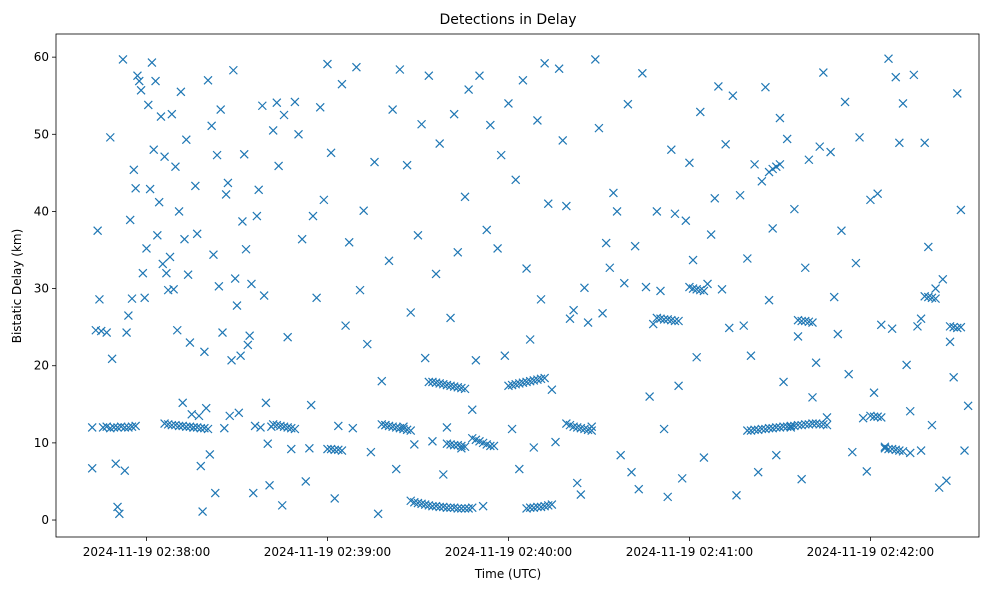  I want to click on x-tick-label: 2024-11-19 02:41:00, so click(689, 552).